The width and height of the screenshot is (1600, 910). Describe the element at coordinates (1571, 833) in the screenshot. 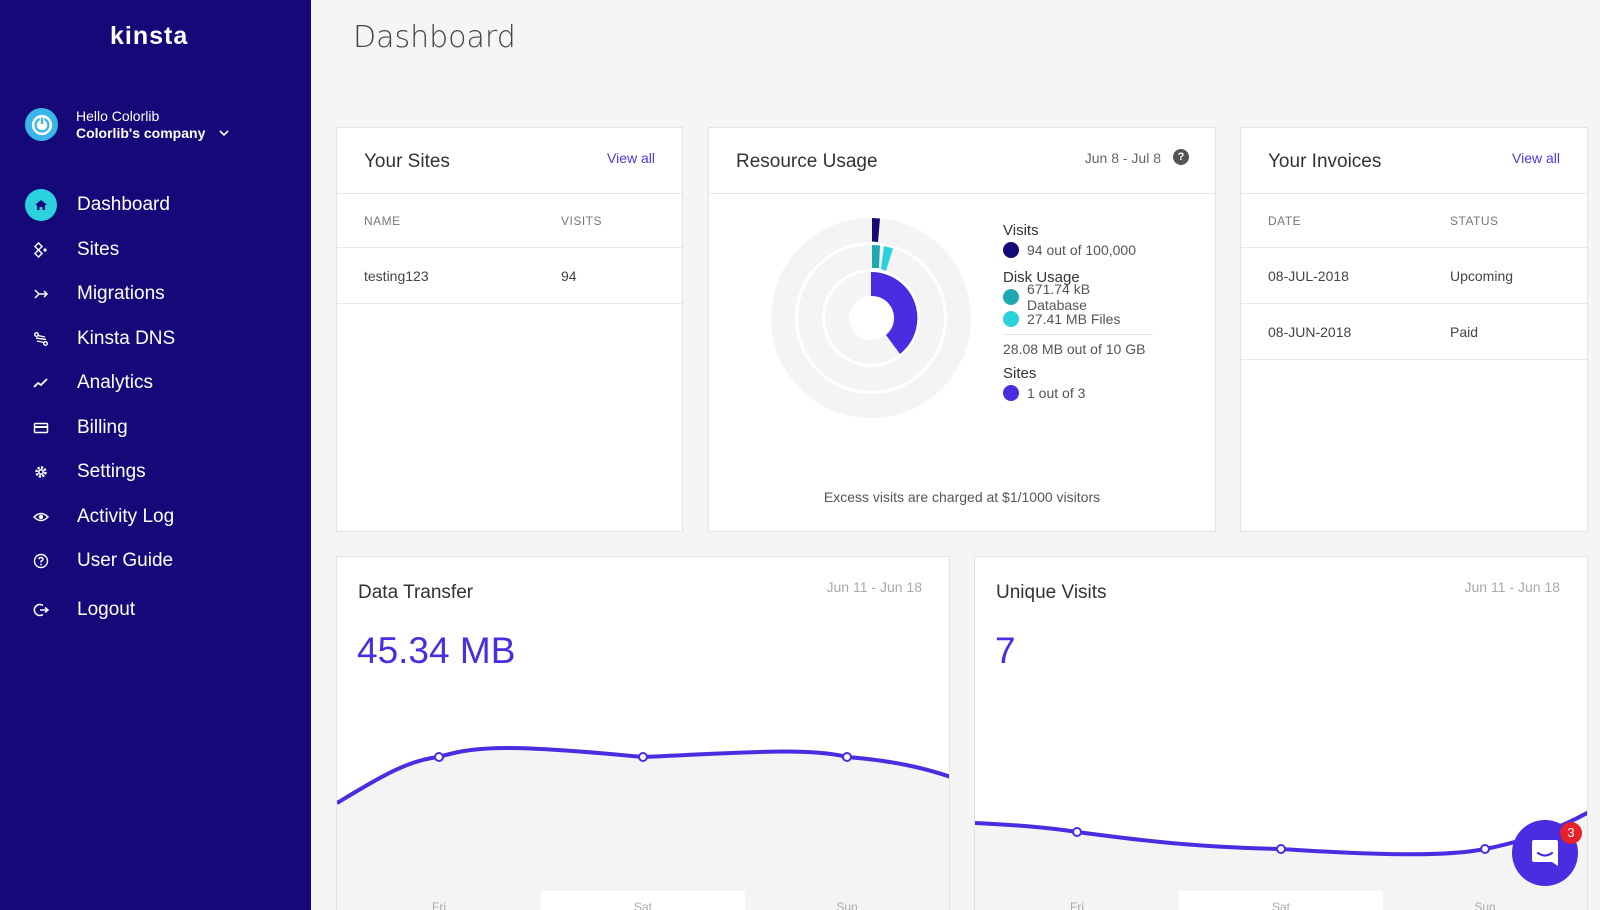

I see `chat-unread-badge: 3` at that location.